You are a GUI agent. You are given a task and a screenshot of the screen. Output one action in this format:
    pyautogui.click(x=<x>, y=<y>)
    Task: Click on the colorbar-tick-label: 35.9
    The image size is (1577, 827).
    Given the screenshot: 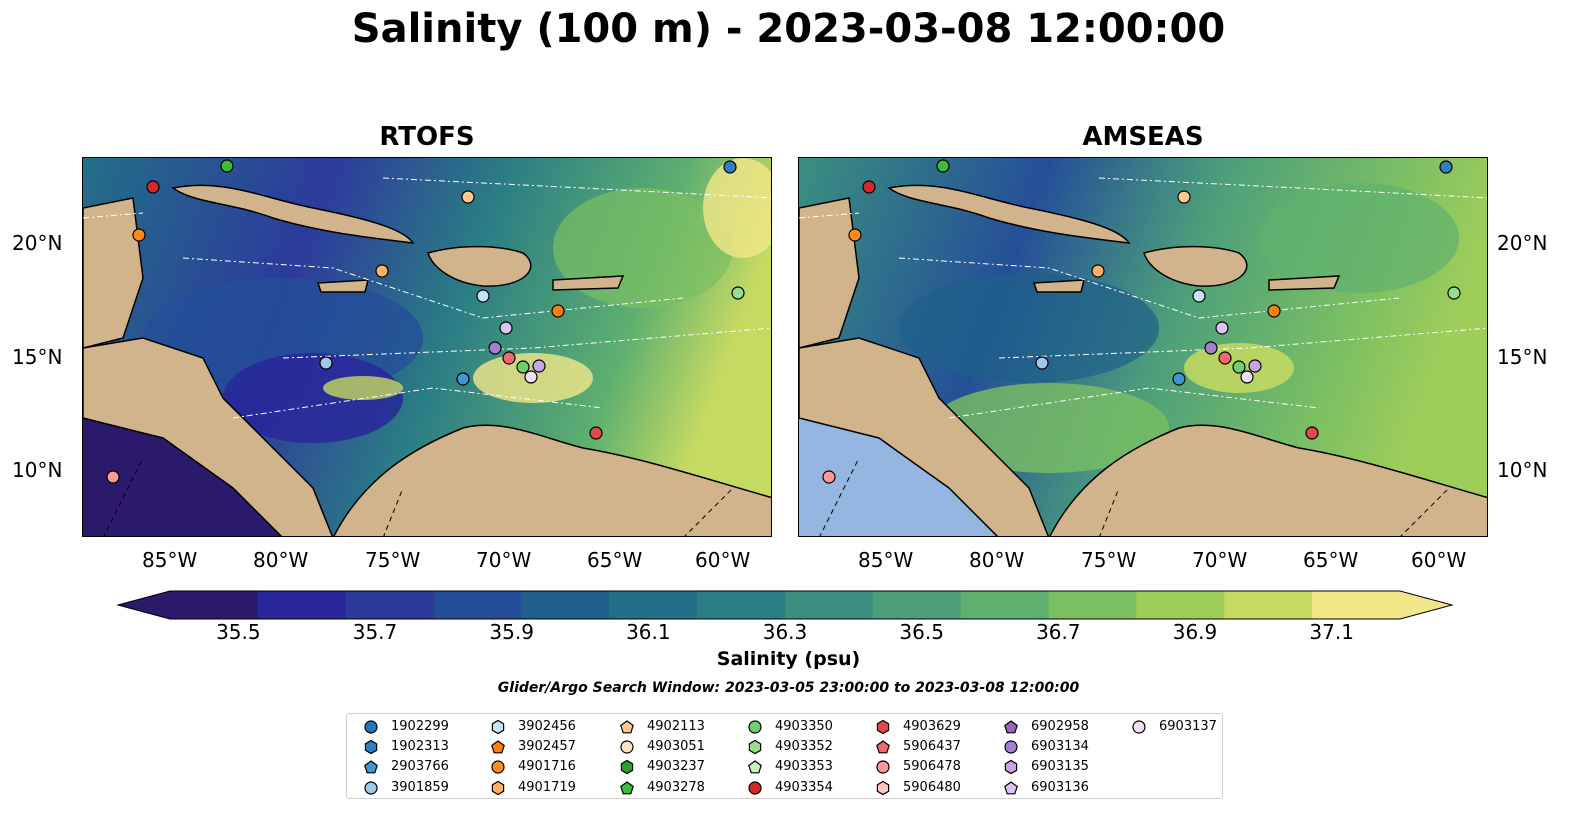 What is the action you would take?
    pyautogui.click(x=511, y=632)
    